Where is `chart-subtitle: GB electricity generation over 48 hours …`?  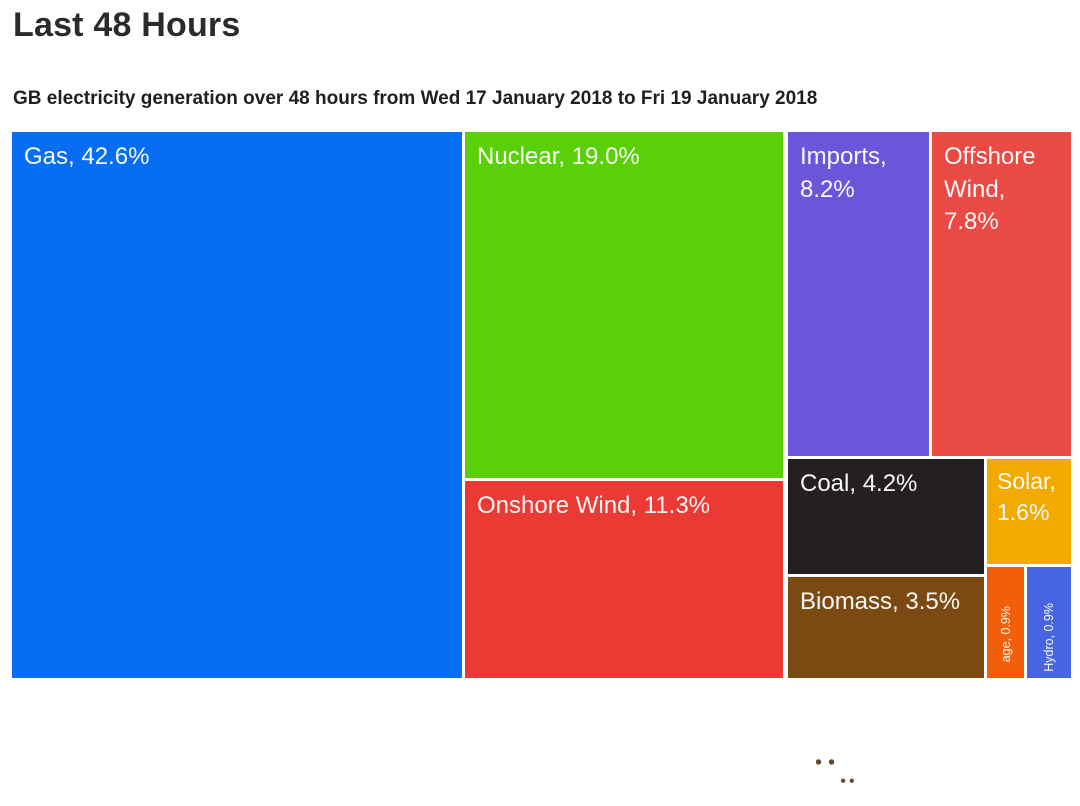 chart-subtitle: GB electricity generation over 48 hours … is located at coordinates (415, 98).